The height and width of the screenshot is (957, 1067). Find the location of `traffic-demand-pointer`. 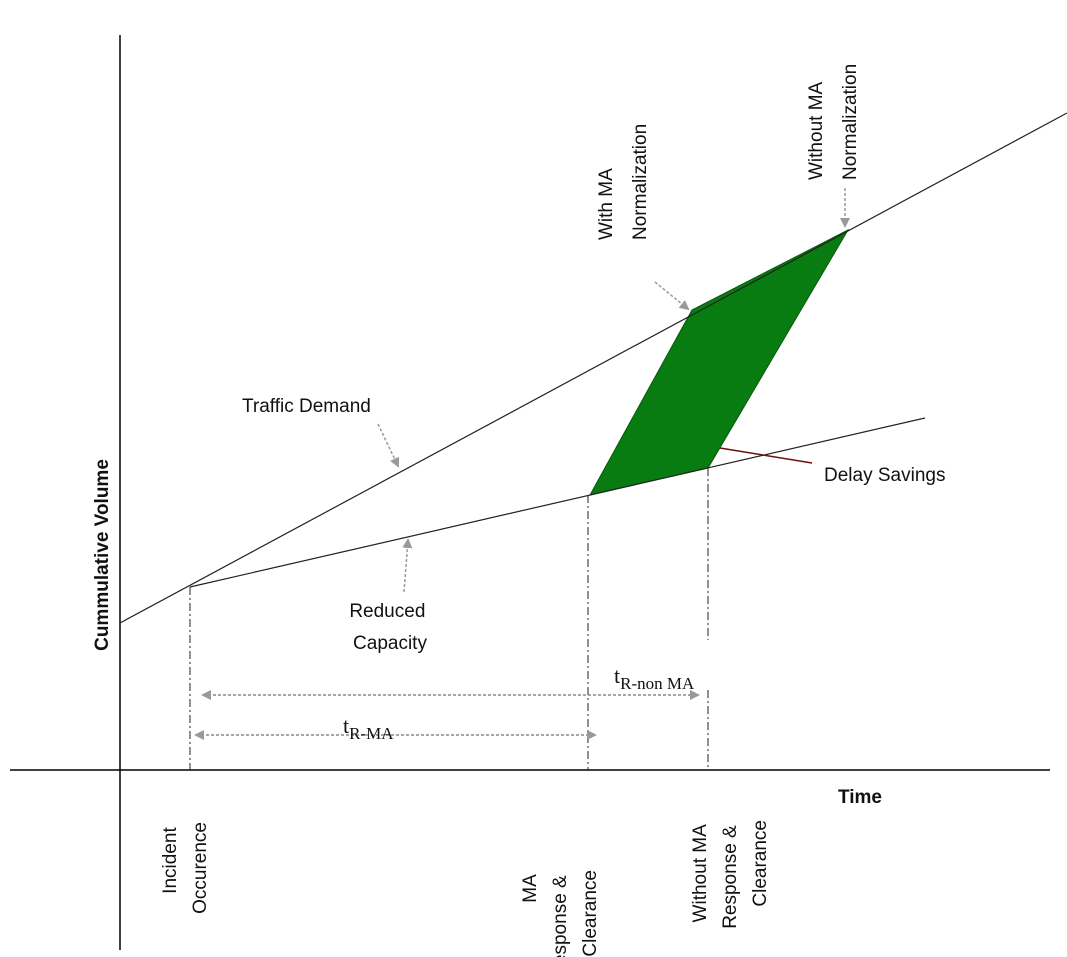

traffic-demand-pointer is located at coordinates (388, 445).